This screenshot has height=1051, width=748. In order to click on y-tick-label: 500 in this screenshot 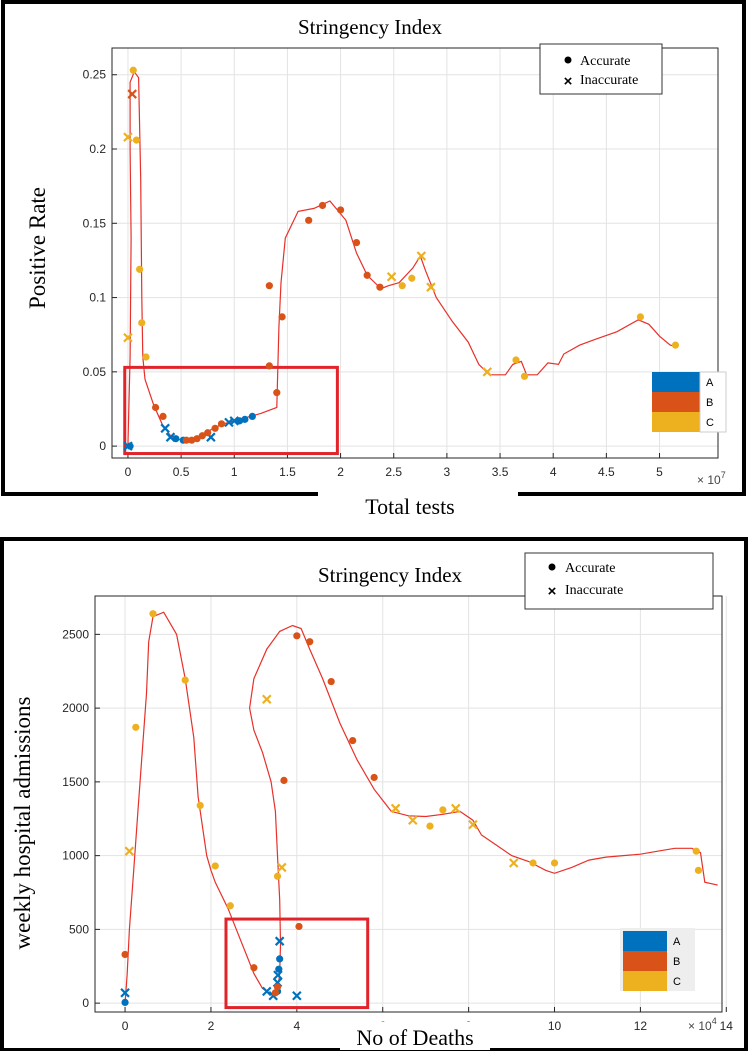, I will do `click(79, 929)`.